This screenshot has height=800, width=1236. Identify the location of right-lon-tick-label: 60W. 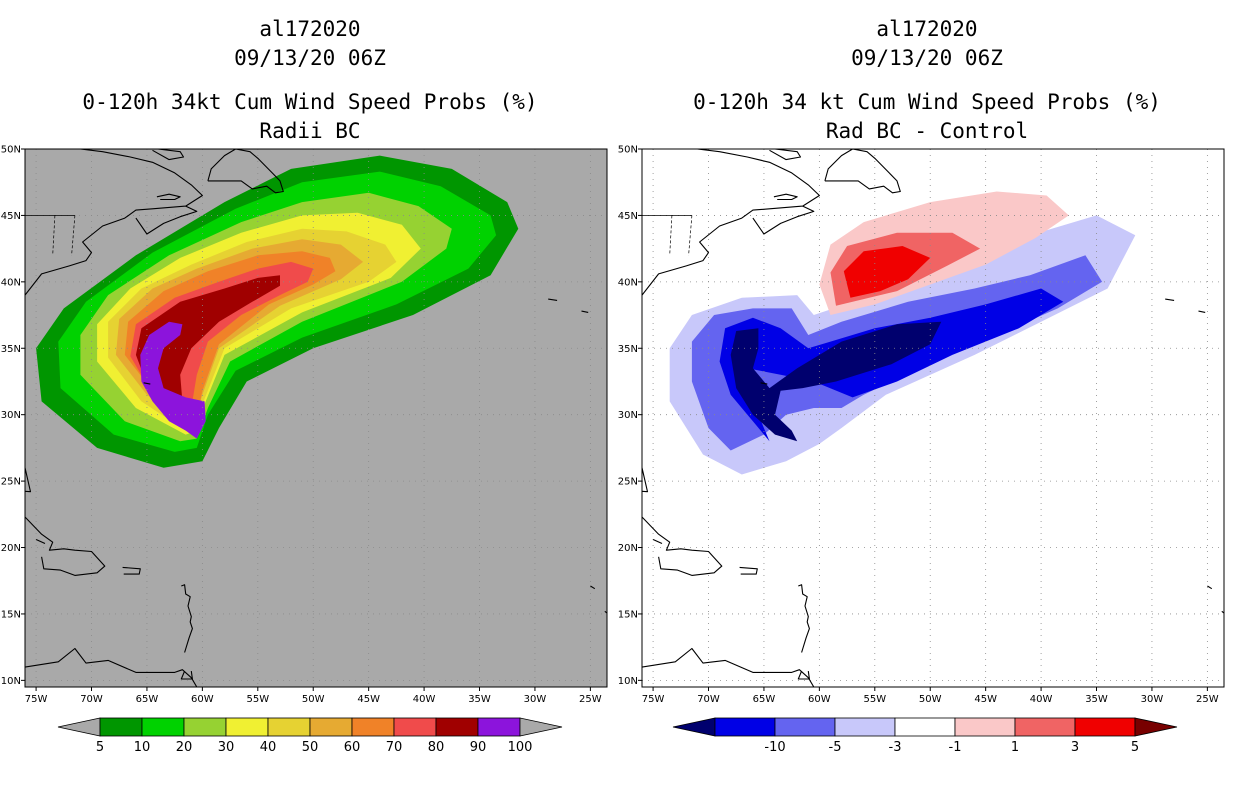
(819, 699).